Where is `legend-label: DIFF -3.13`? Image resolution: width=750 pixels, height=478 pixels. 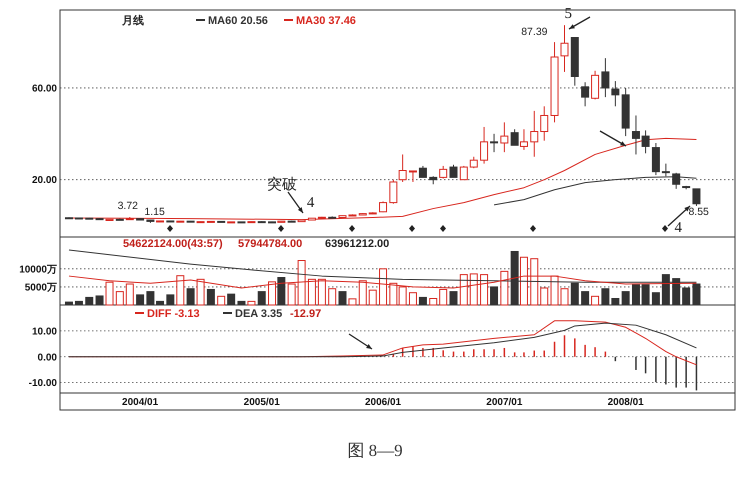
legend-label: DIFF -3.13 is located at coordinates (173, 314).